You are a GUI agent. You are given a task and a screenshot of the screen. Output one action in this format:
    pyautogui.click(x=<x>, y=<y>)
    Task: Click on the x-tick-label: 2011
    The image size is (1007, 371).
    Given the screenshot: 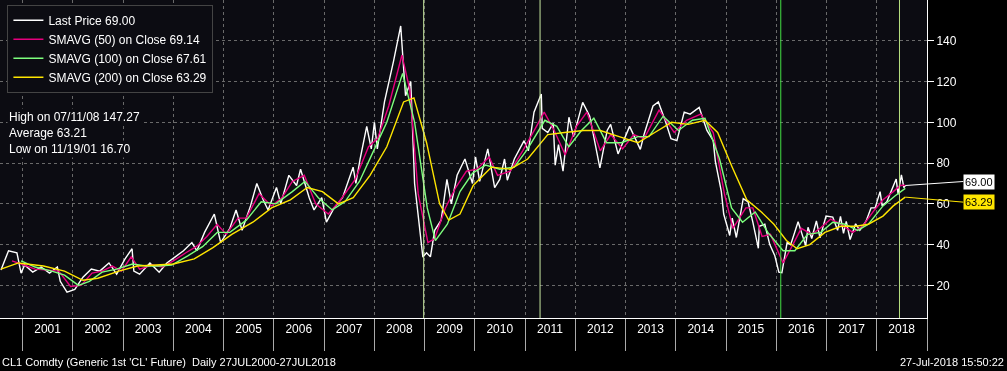 What is the action you would take?
    pyautogui.click(x=550, y=329)
    